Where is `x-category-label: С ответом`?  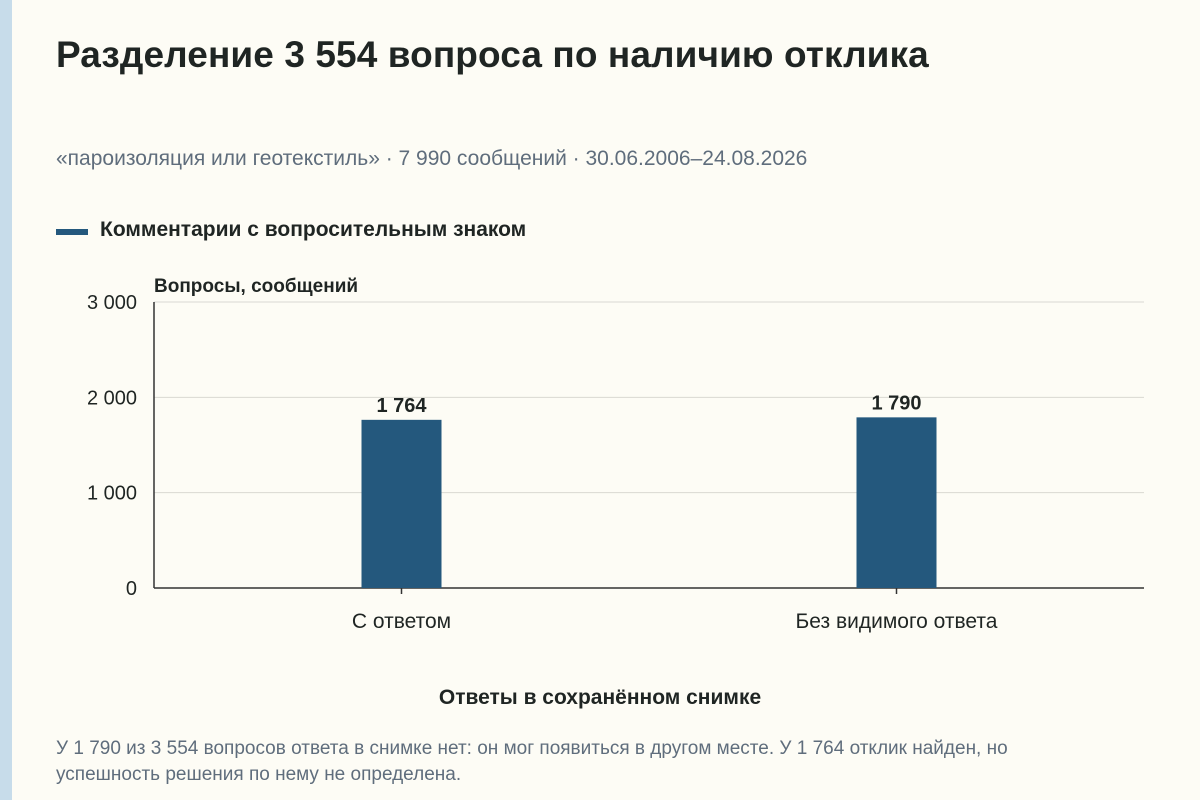
x-category-label: С ответом is located at coordinates (401, 621).